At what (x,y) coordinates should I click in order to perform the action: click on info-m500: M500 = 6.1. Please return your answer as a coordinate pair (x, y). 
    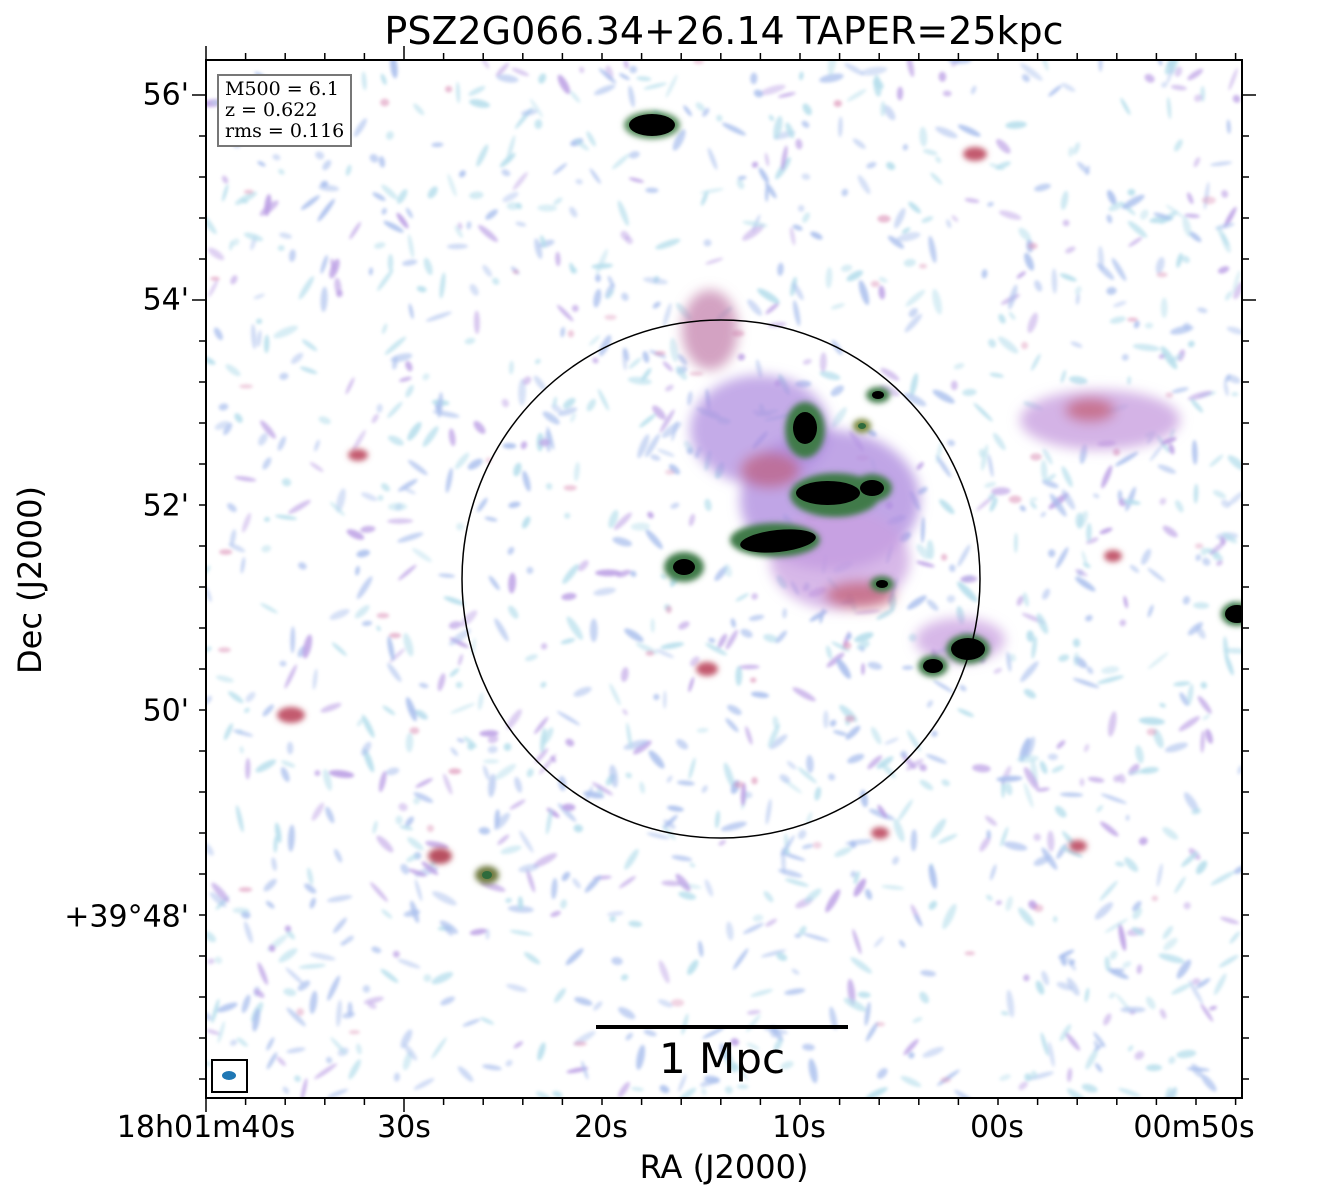
    Looking at the image, I should click on (282, 89).